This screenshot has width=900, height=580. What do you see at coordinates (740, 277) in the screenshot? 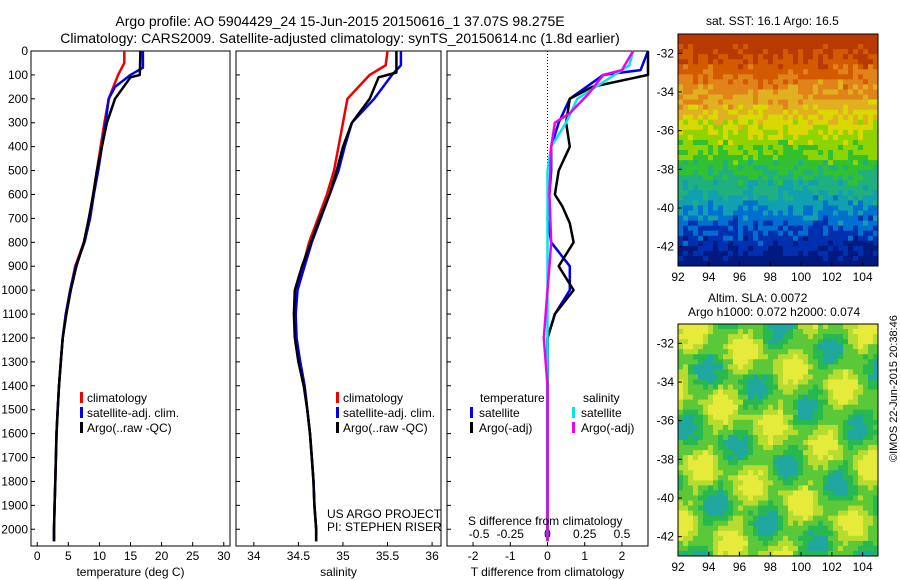
I see `x-tick-label: 96` at bounding box center [740, 277].